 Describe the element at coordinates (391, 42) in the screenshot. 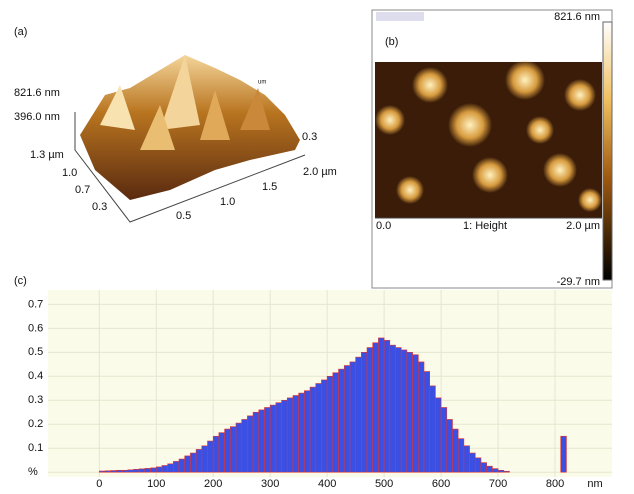

I see `panel-label: (b)` at that location.